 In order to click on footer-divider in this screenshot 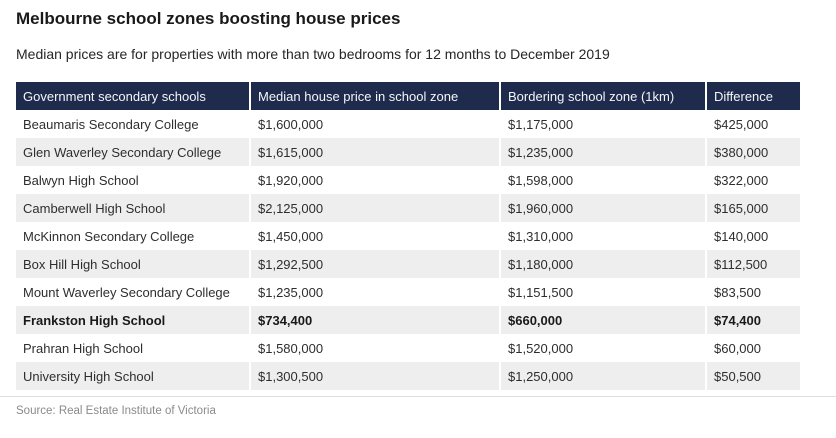, I will do `click(418, 396)`.